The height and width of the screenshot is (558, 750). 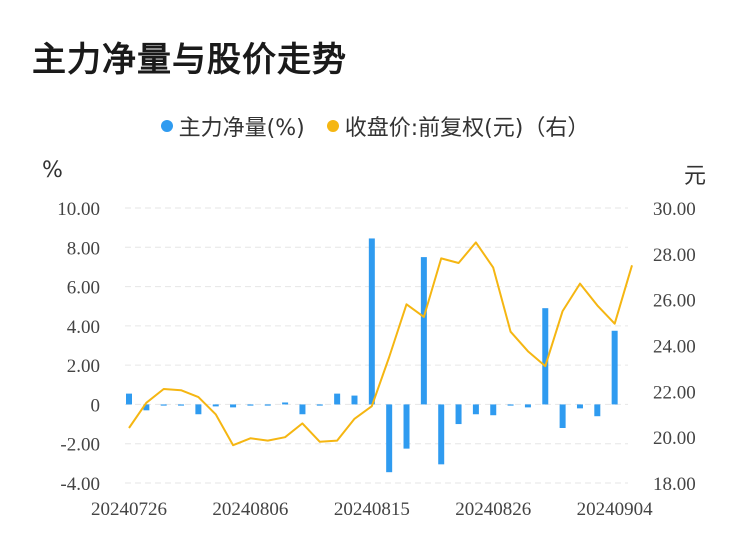 What do you see at coordinates (674, 301) in the screenshot?
I see `y-right-tick-label: 26.00` at bounding box center [674, 301].